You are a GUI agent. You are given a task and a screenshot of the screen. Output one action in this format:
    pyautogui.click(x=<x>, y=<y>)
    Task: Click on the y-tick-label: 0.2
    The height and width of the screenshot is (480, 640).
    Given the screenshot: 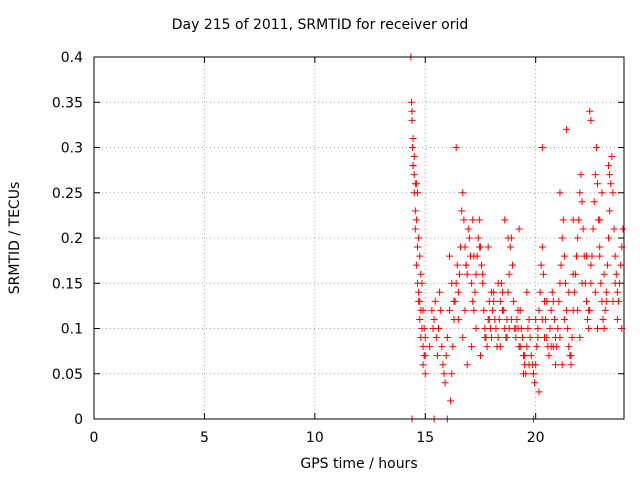 What is the action you would take?
    pyautogui.click(x=72, y=239)
    